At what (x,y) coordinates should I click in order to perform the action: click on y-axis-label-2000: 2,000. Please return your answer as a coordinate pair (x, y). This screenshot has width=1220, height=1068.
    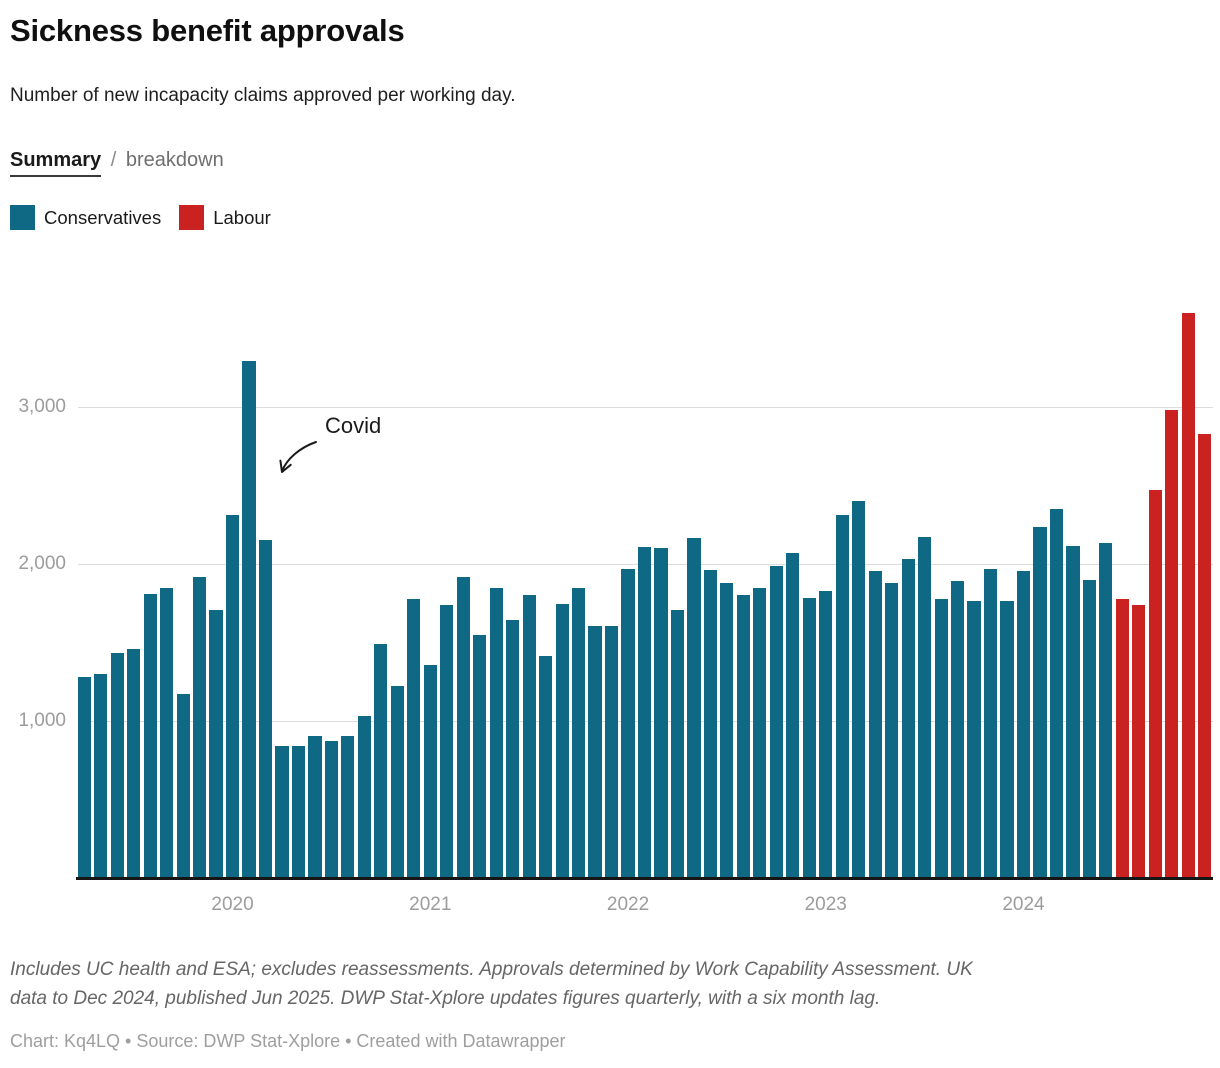
    Looking at the image, I should click on (42, 563).